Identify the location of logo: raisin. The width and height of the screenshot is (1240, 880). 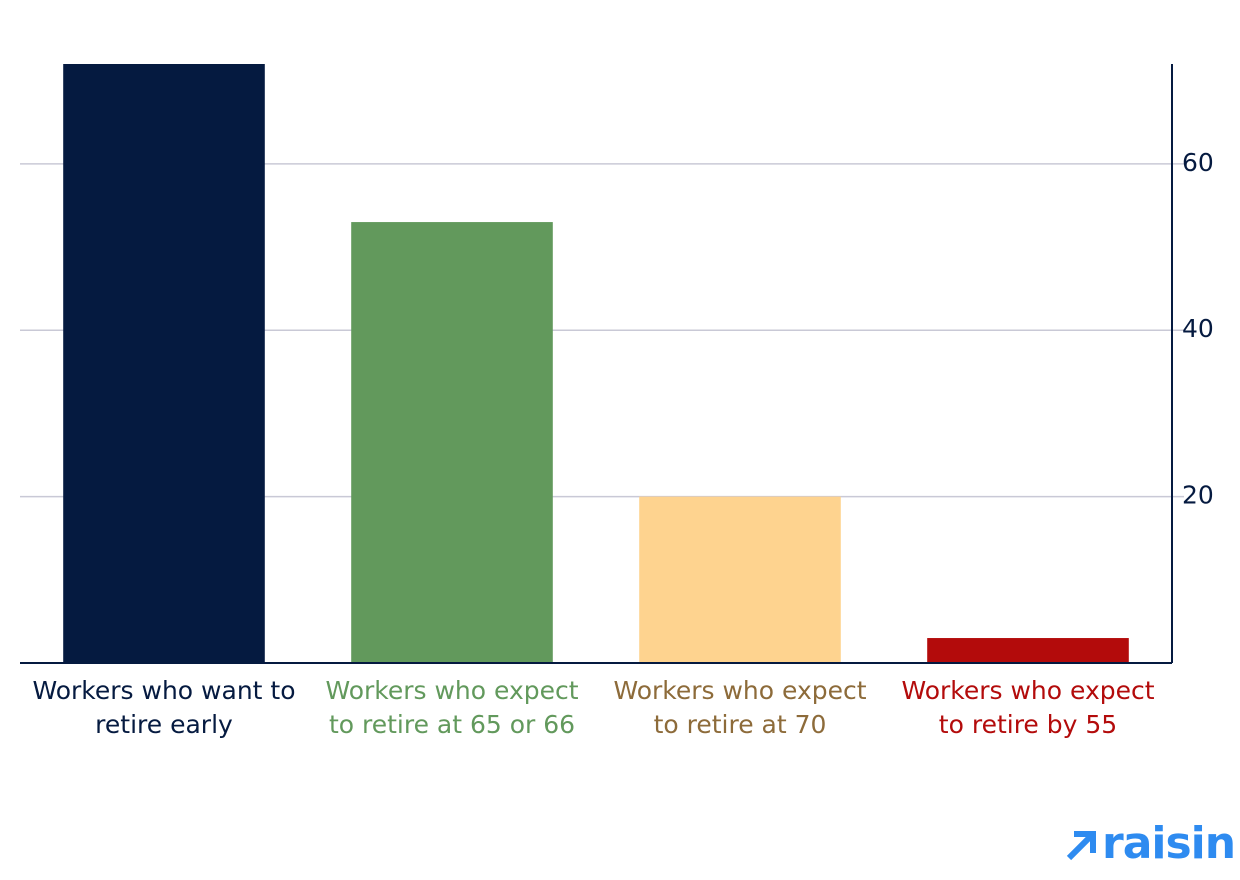
(1169, 843).